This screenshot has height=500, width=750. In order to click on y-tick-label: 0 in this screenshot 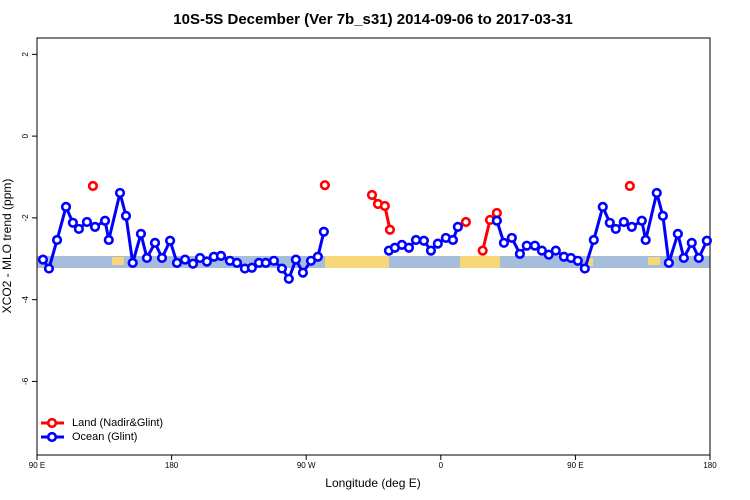, I will do `click(25, 135)`.